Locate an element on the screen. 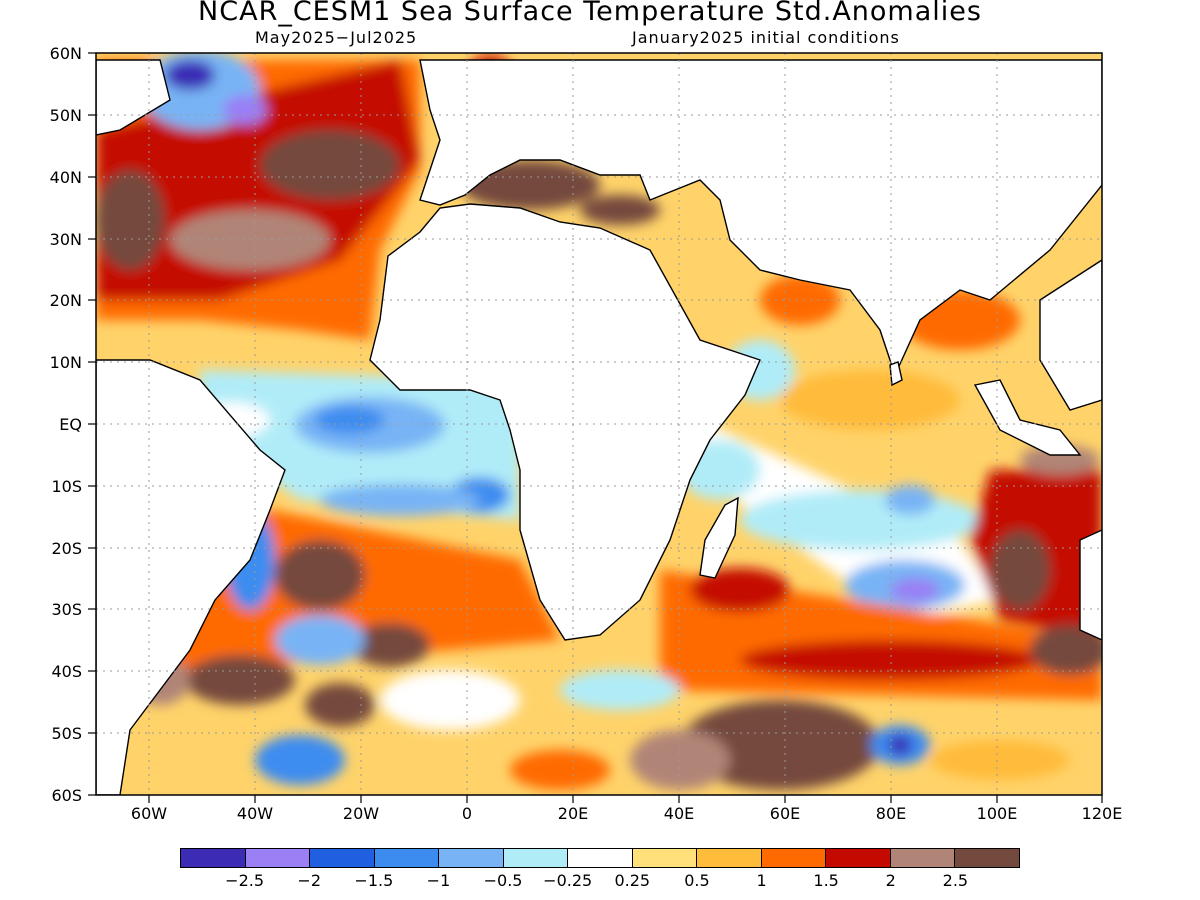 The width and height of the screenshot is (1200, 900). lat-label: 20S is located at coordinates (66, 548).